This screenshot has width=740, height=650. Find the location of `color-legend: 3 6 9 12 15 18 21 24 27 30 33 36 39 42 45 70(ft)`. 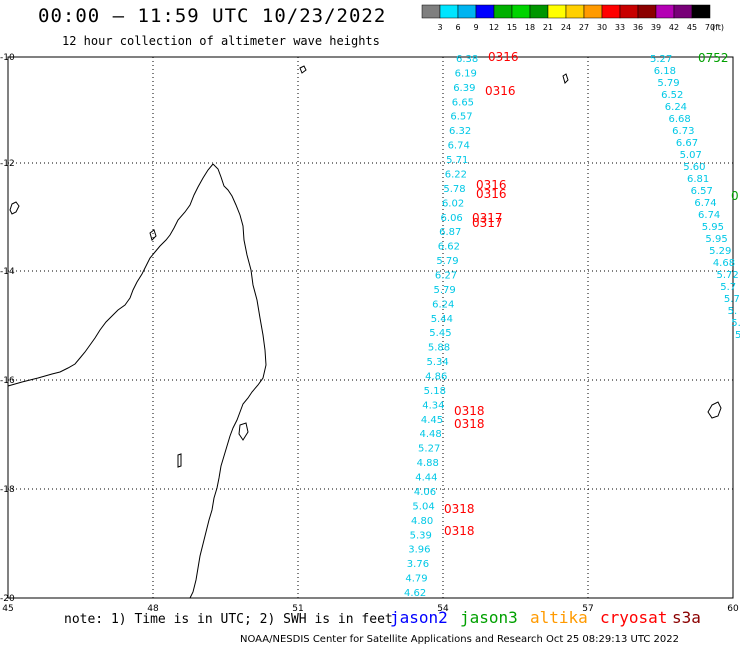

color-legend: 3 6 9 12 15 18 21 24 27 30 33 36 39 42 45 70(ft) is located at coordinates (572, 18).